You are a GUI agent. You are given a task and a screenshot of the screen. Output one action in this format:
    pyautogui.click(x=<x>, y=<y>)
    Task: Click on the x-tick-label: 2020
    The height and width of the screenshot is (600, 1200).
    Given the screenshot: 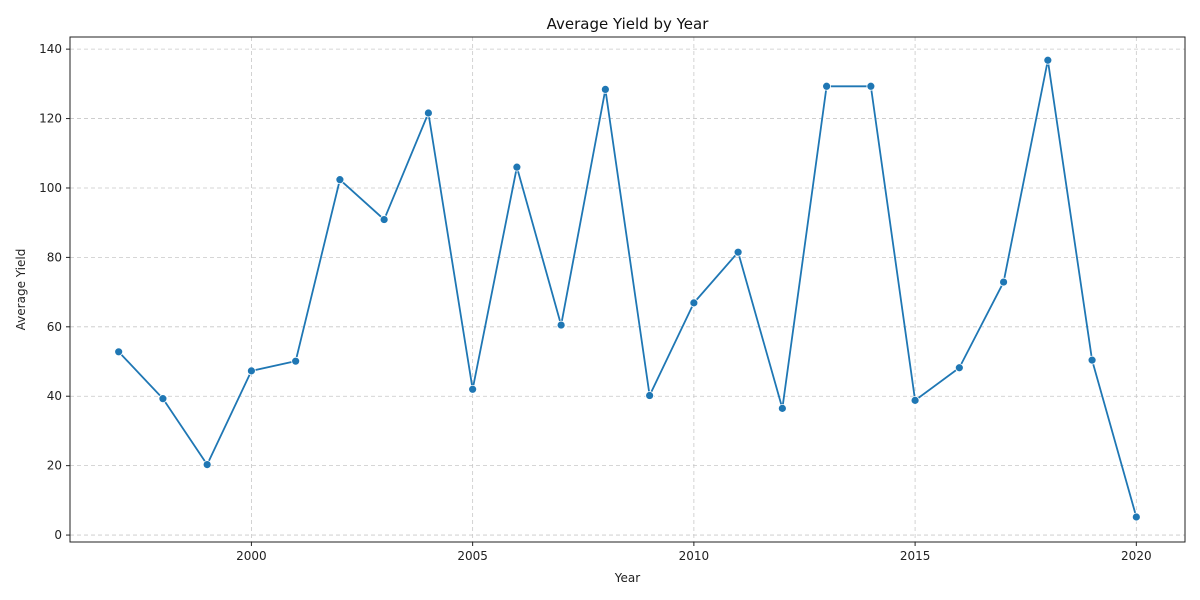 What is the action you would take?
    pyautogui.click(x=1136, y=556)
    